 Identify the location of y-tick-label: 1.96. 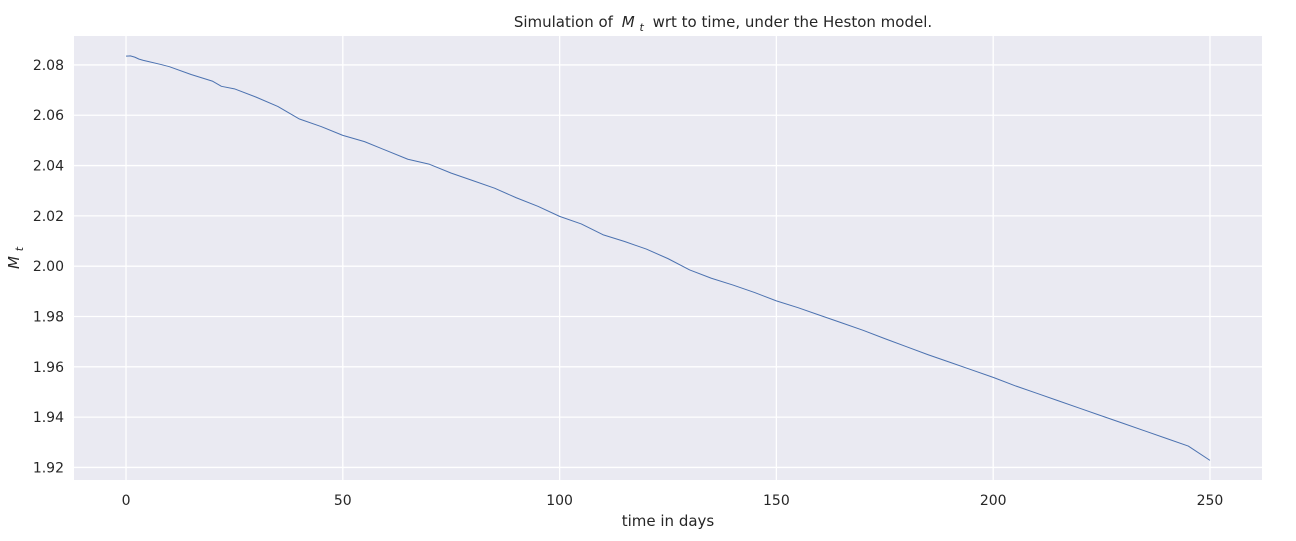
(48, 368).